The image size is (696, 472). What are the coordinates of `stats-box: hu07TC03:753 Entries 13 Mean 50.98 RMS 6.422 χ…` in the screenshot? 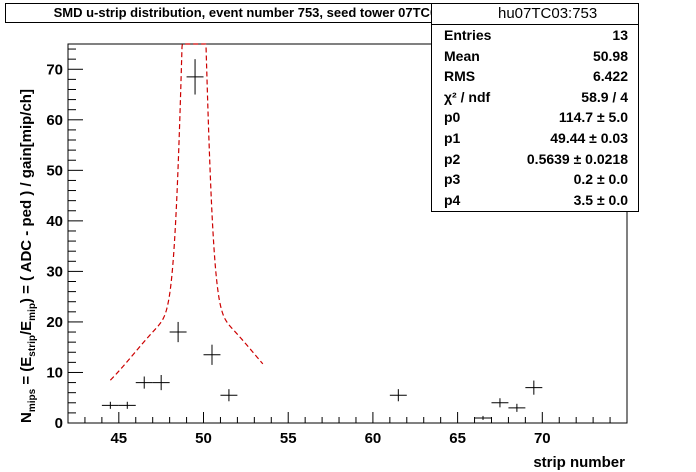 It's located at (535, 107).